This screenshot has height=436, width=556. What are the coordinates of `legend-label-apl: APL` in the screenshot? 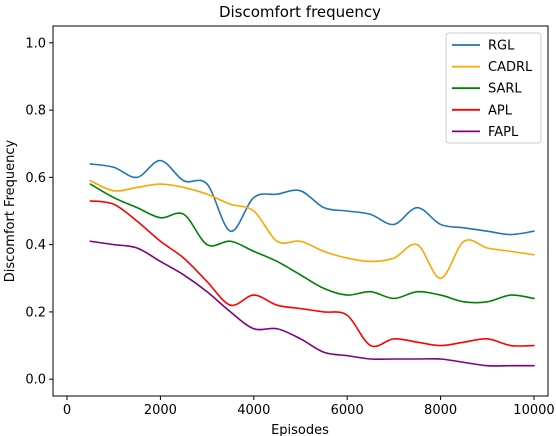 It's located at (500, 110).